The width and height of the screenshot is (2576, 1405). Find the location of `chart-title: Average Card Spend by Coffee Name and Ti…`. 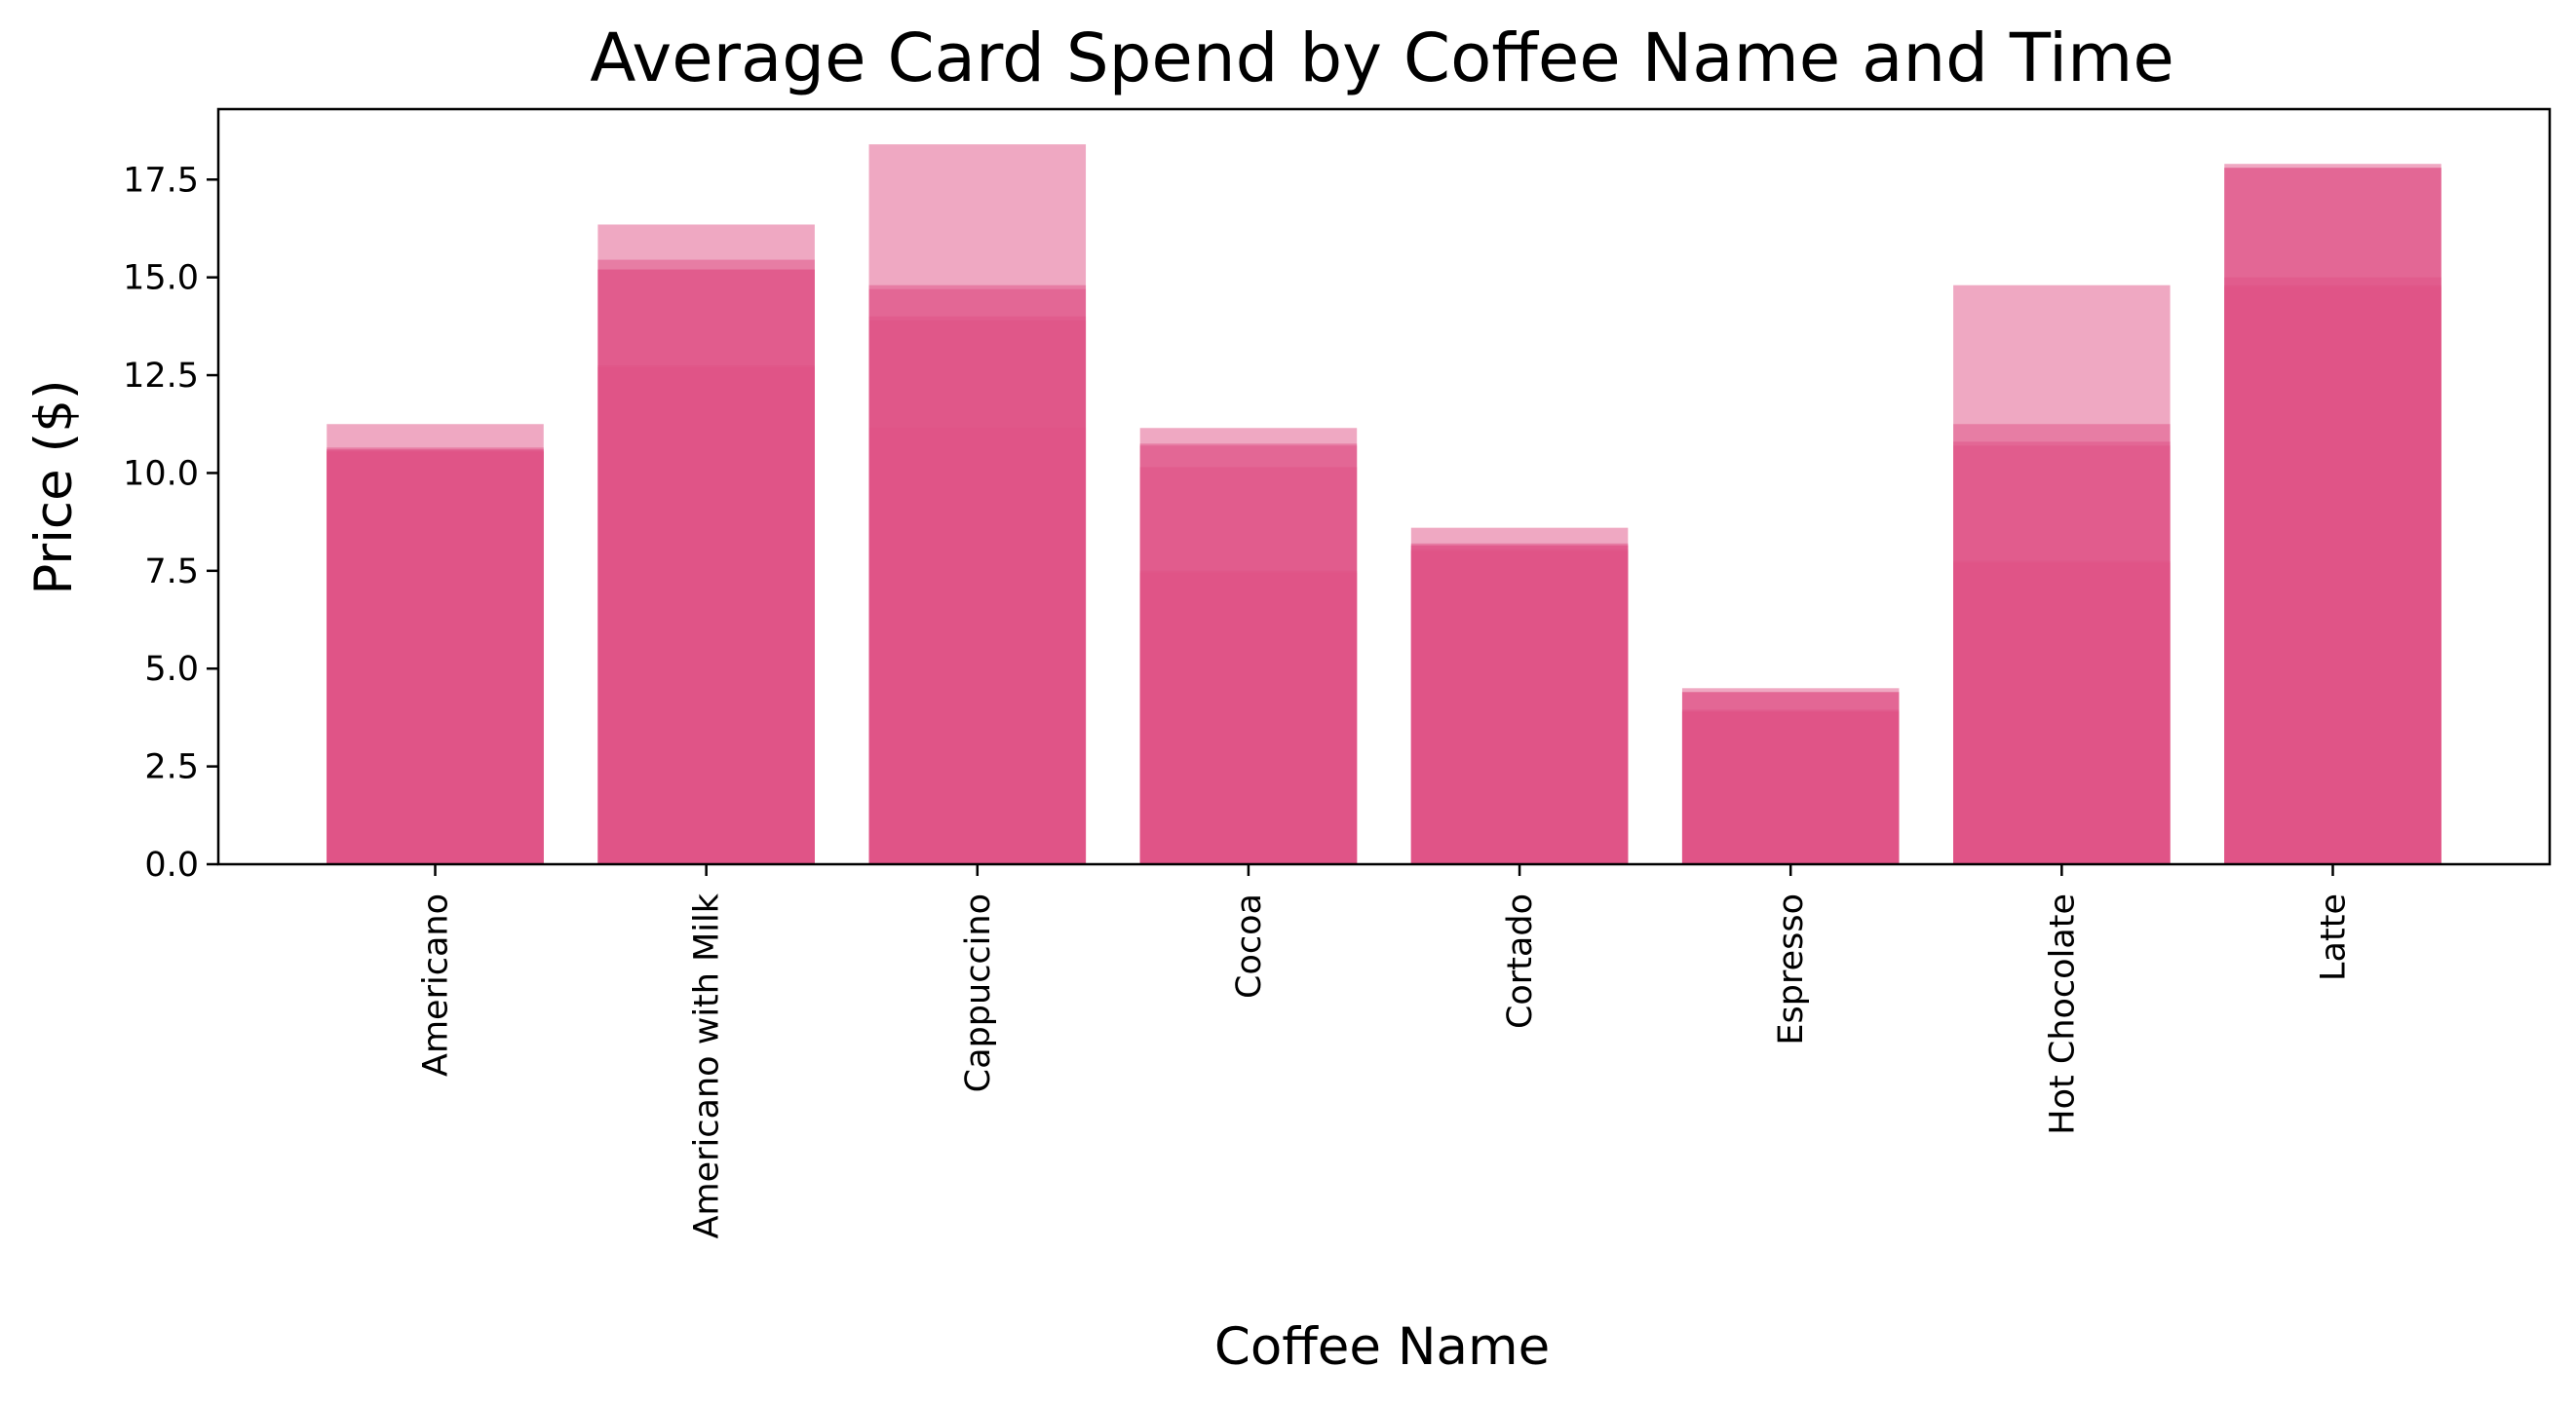

chart-title: Average Card Spend by Coffee Name and Ti… is located at coordinates (1382, 58).